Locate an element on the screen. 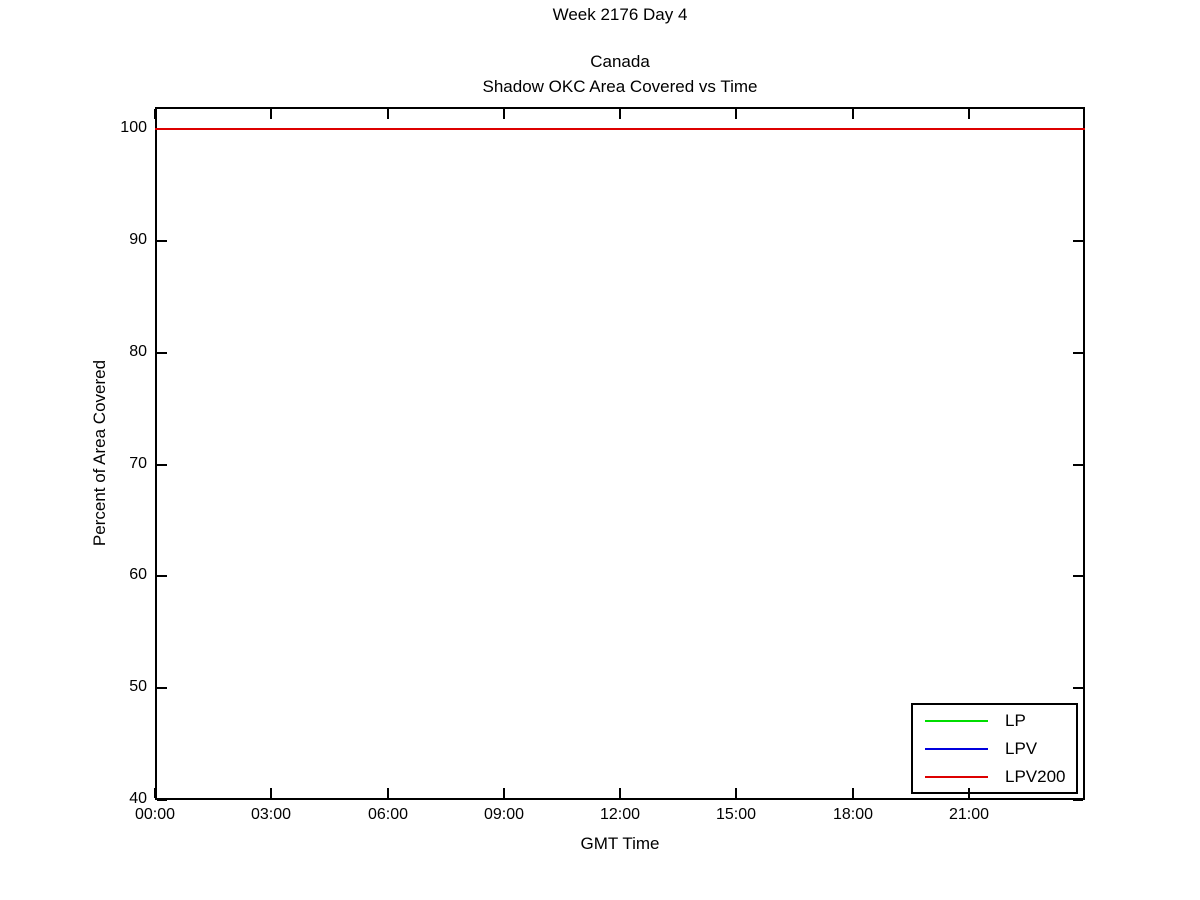 Image resolution: width=1200 pixels, height=900 pixels. x-axis-label: GMT Time is located at coordinates (620, 843).